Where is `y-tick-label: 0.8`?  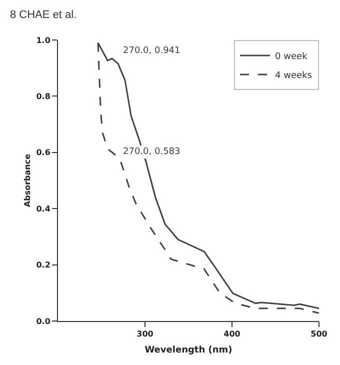 y-tick-label: 0.8 is located at coordinates (43, 96).